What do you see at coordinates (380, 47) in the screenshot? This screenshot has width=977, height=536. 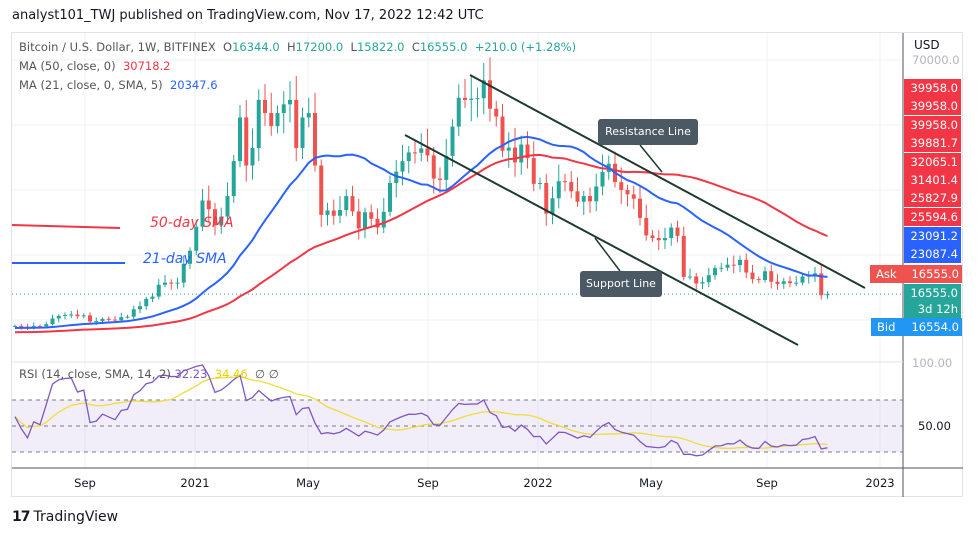 I see `low-value: 15822.0` at bounding box center [380, 47].